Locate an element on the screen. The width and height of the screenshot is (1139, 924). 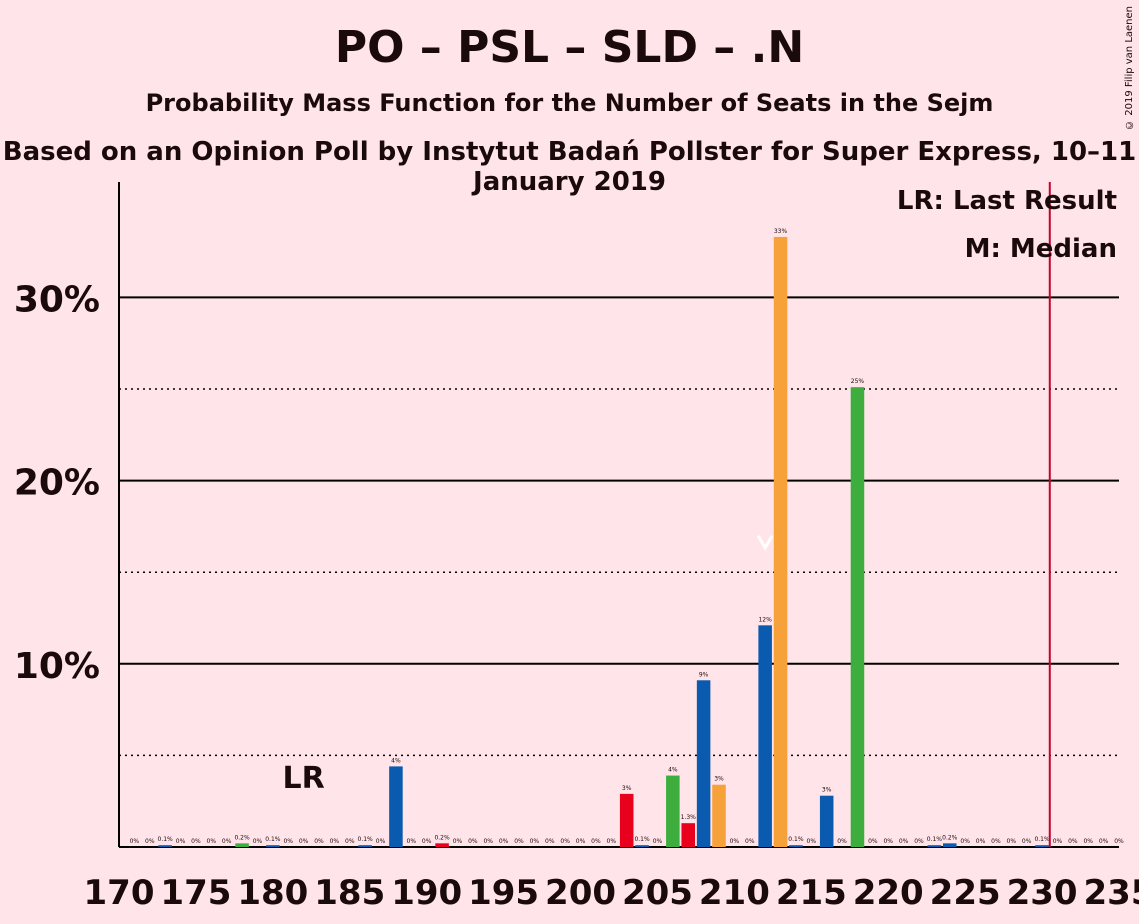
median-marker is located at coordinates (765, 542).